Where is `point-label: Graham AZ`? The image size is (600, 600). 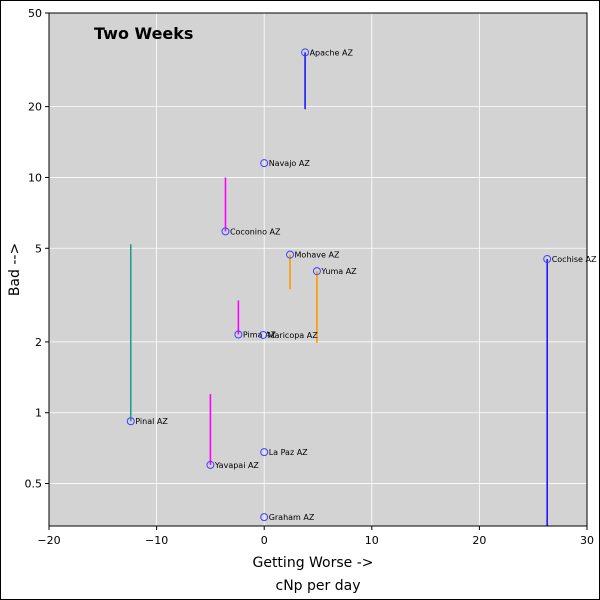 point-label: Graham AZ is located at coordinates (292, 517).